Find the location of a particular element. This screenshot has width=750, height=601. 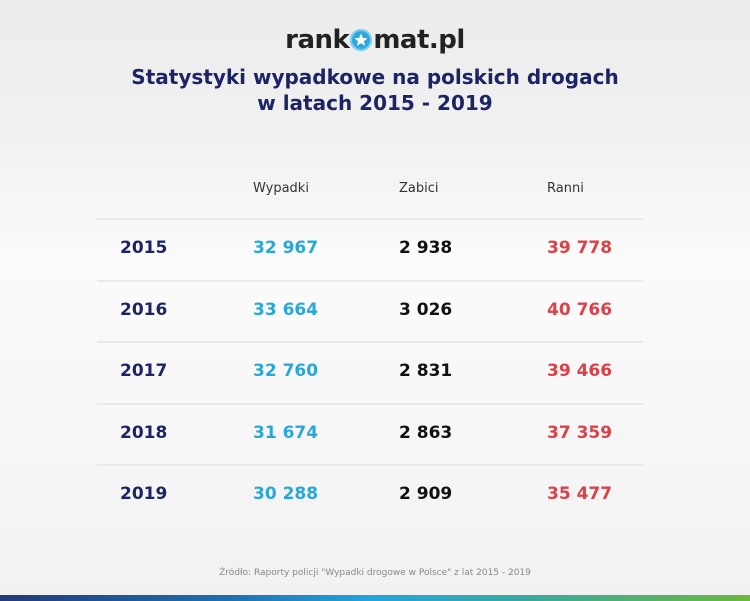

cell-year: 2015 is located at coordinates (144, 248).